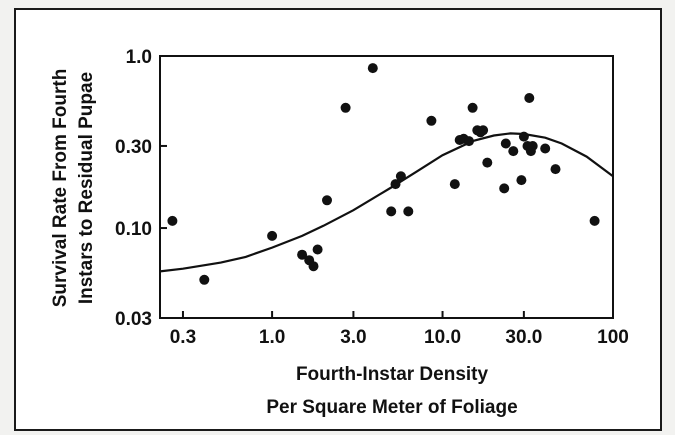 Image resolution: width=675 pixels, height=435 pixels. What do you see at coordinates (133, 147) in the screenshot?
I see `y-tick-label: 0.30` at bounding box center [133, 147].